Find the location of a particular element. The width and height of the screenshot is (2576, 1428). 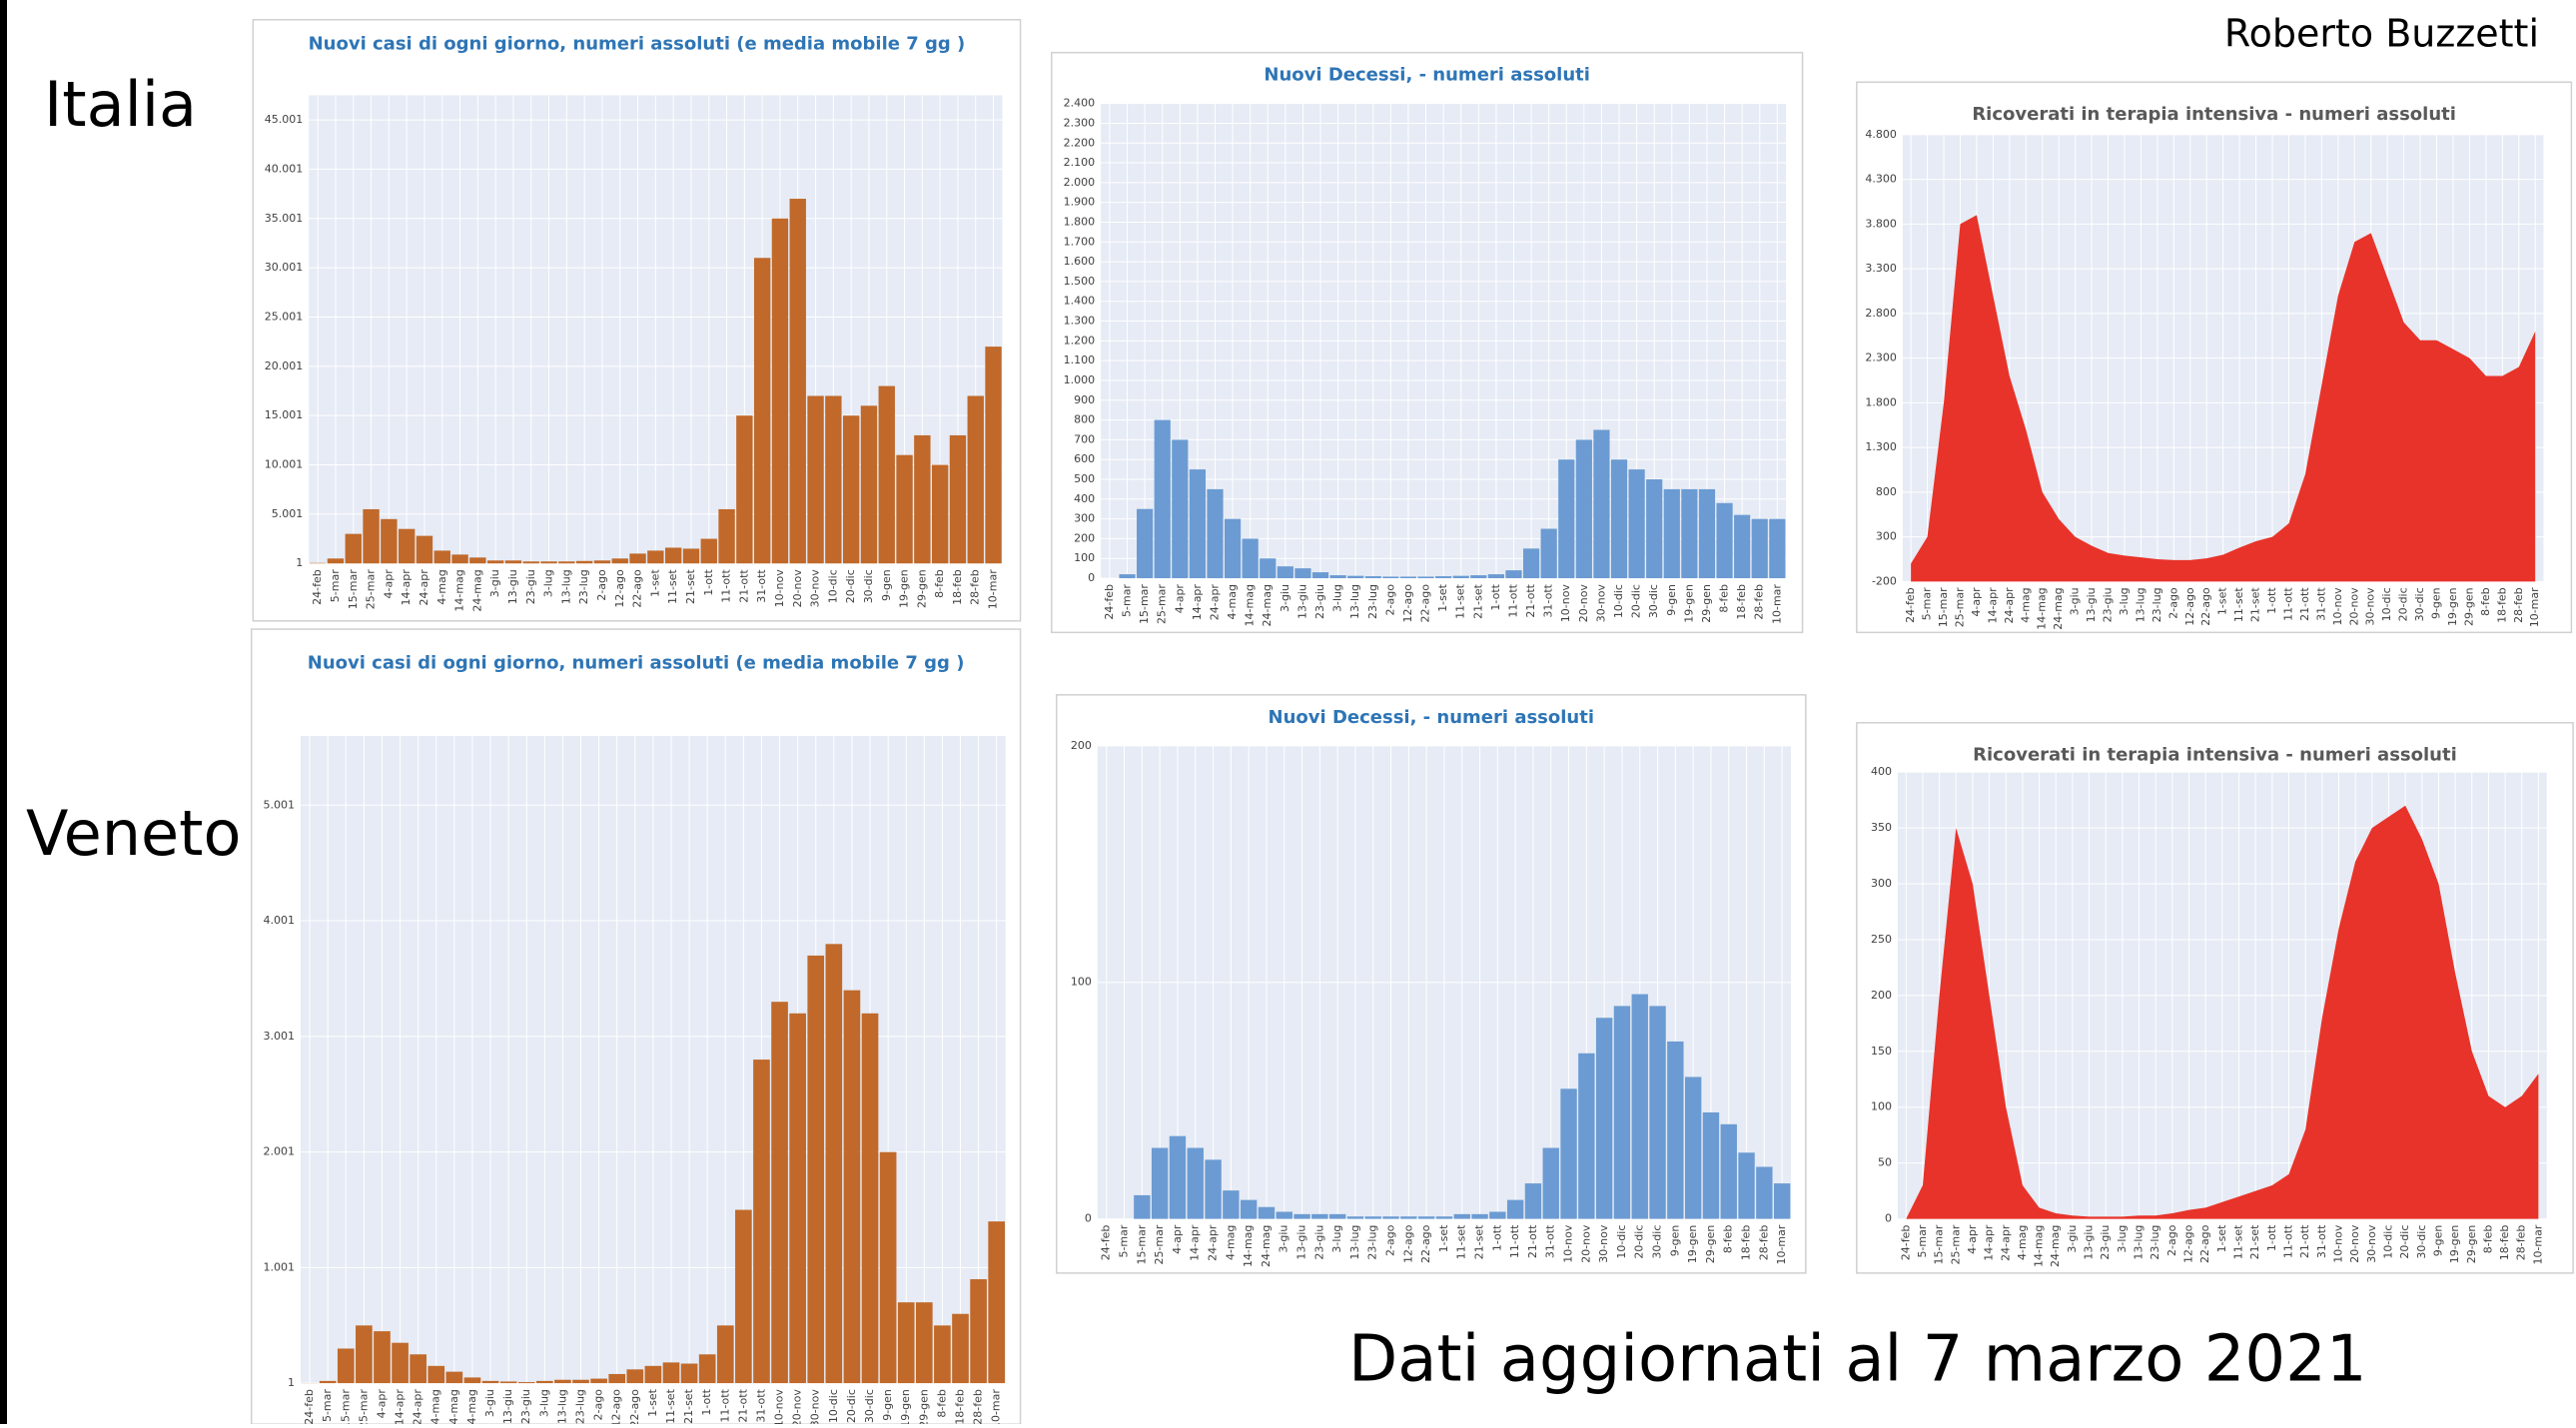

x-tick-label: 22-ago is located at coordinates (638, 588).